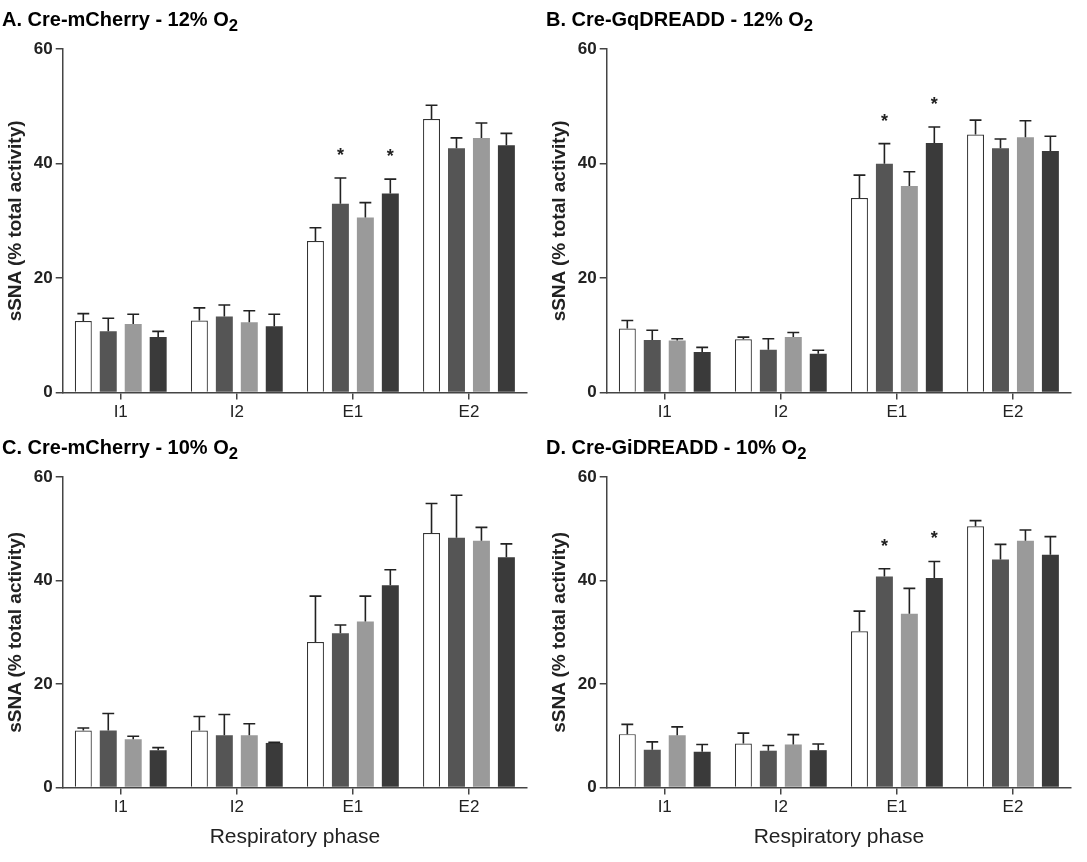 This screenshot has width=1087, height=862. Describe the element at coordinates (120, 450) in the screenshot. I see `chart-title: C. Cre-mCherry - 10% O$_{2}$` at that location.